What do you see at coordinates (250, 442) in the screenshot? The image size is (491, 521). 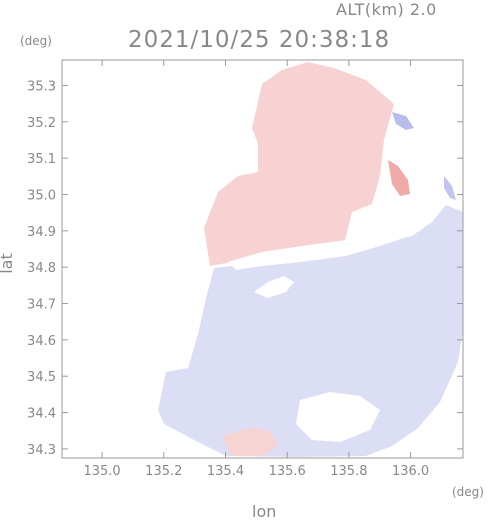 I see `positive-south` at bounding box center [250, 442].